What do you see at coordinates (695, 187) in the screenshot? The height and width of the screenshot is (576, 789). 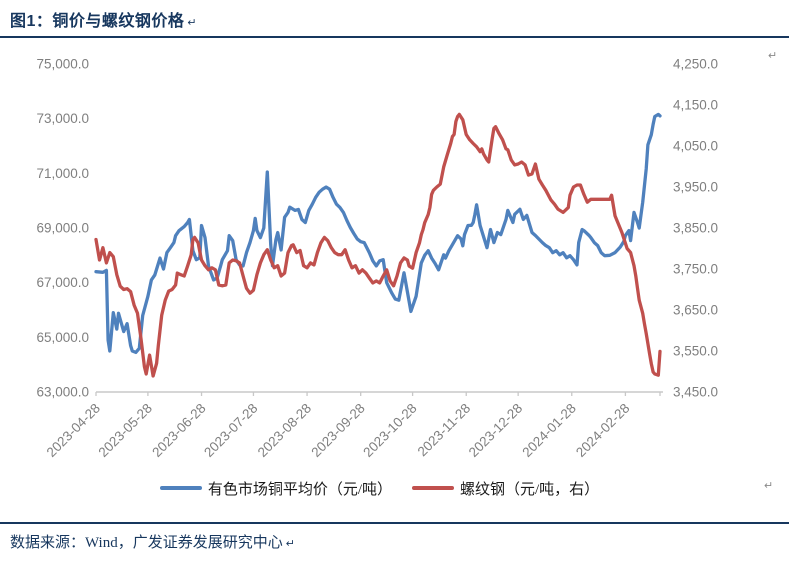 I see `axis-tick-label: 3,950.0` at bounding box center [695, 187].